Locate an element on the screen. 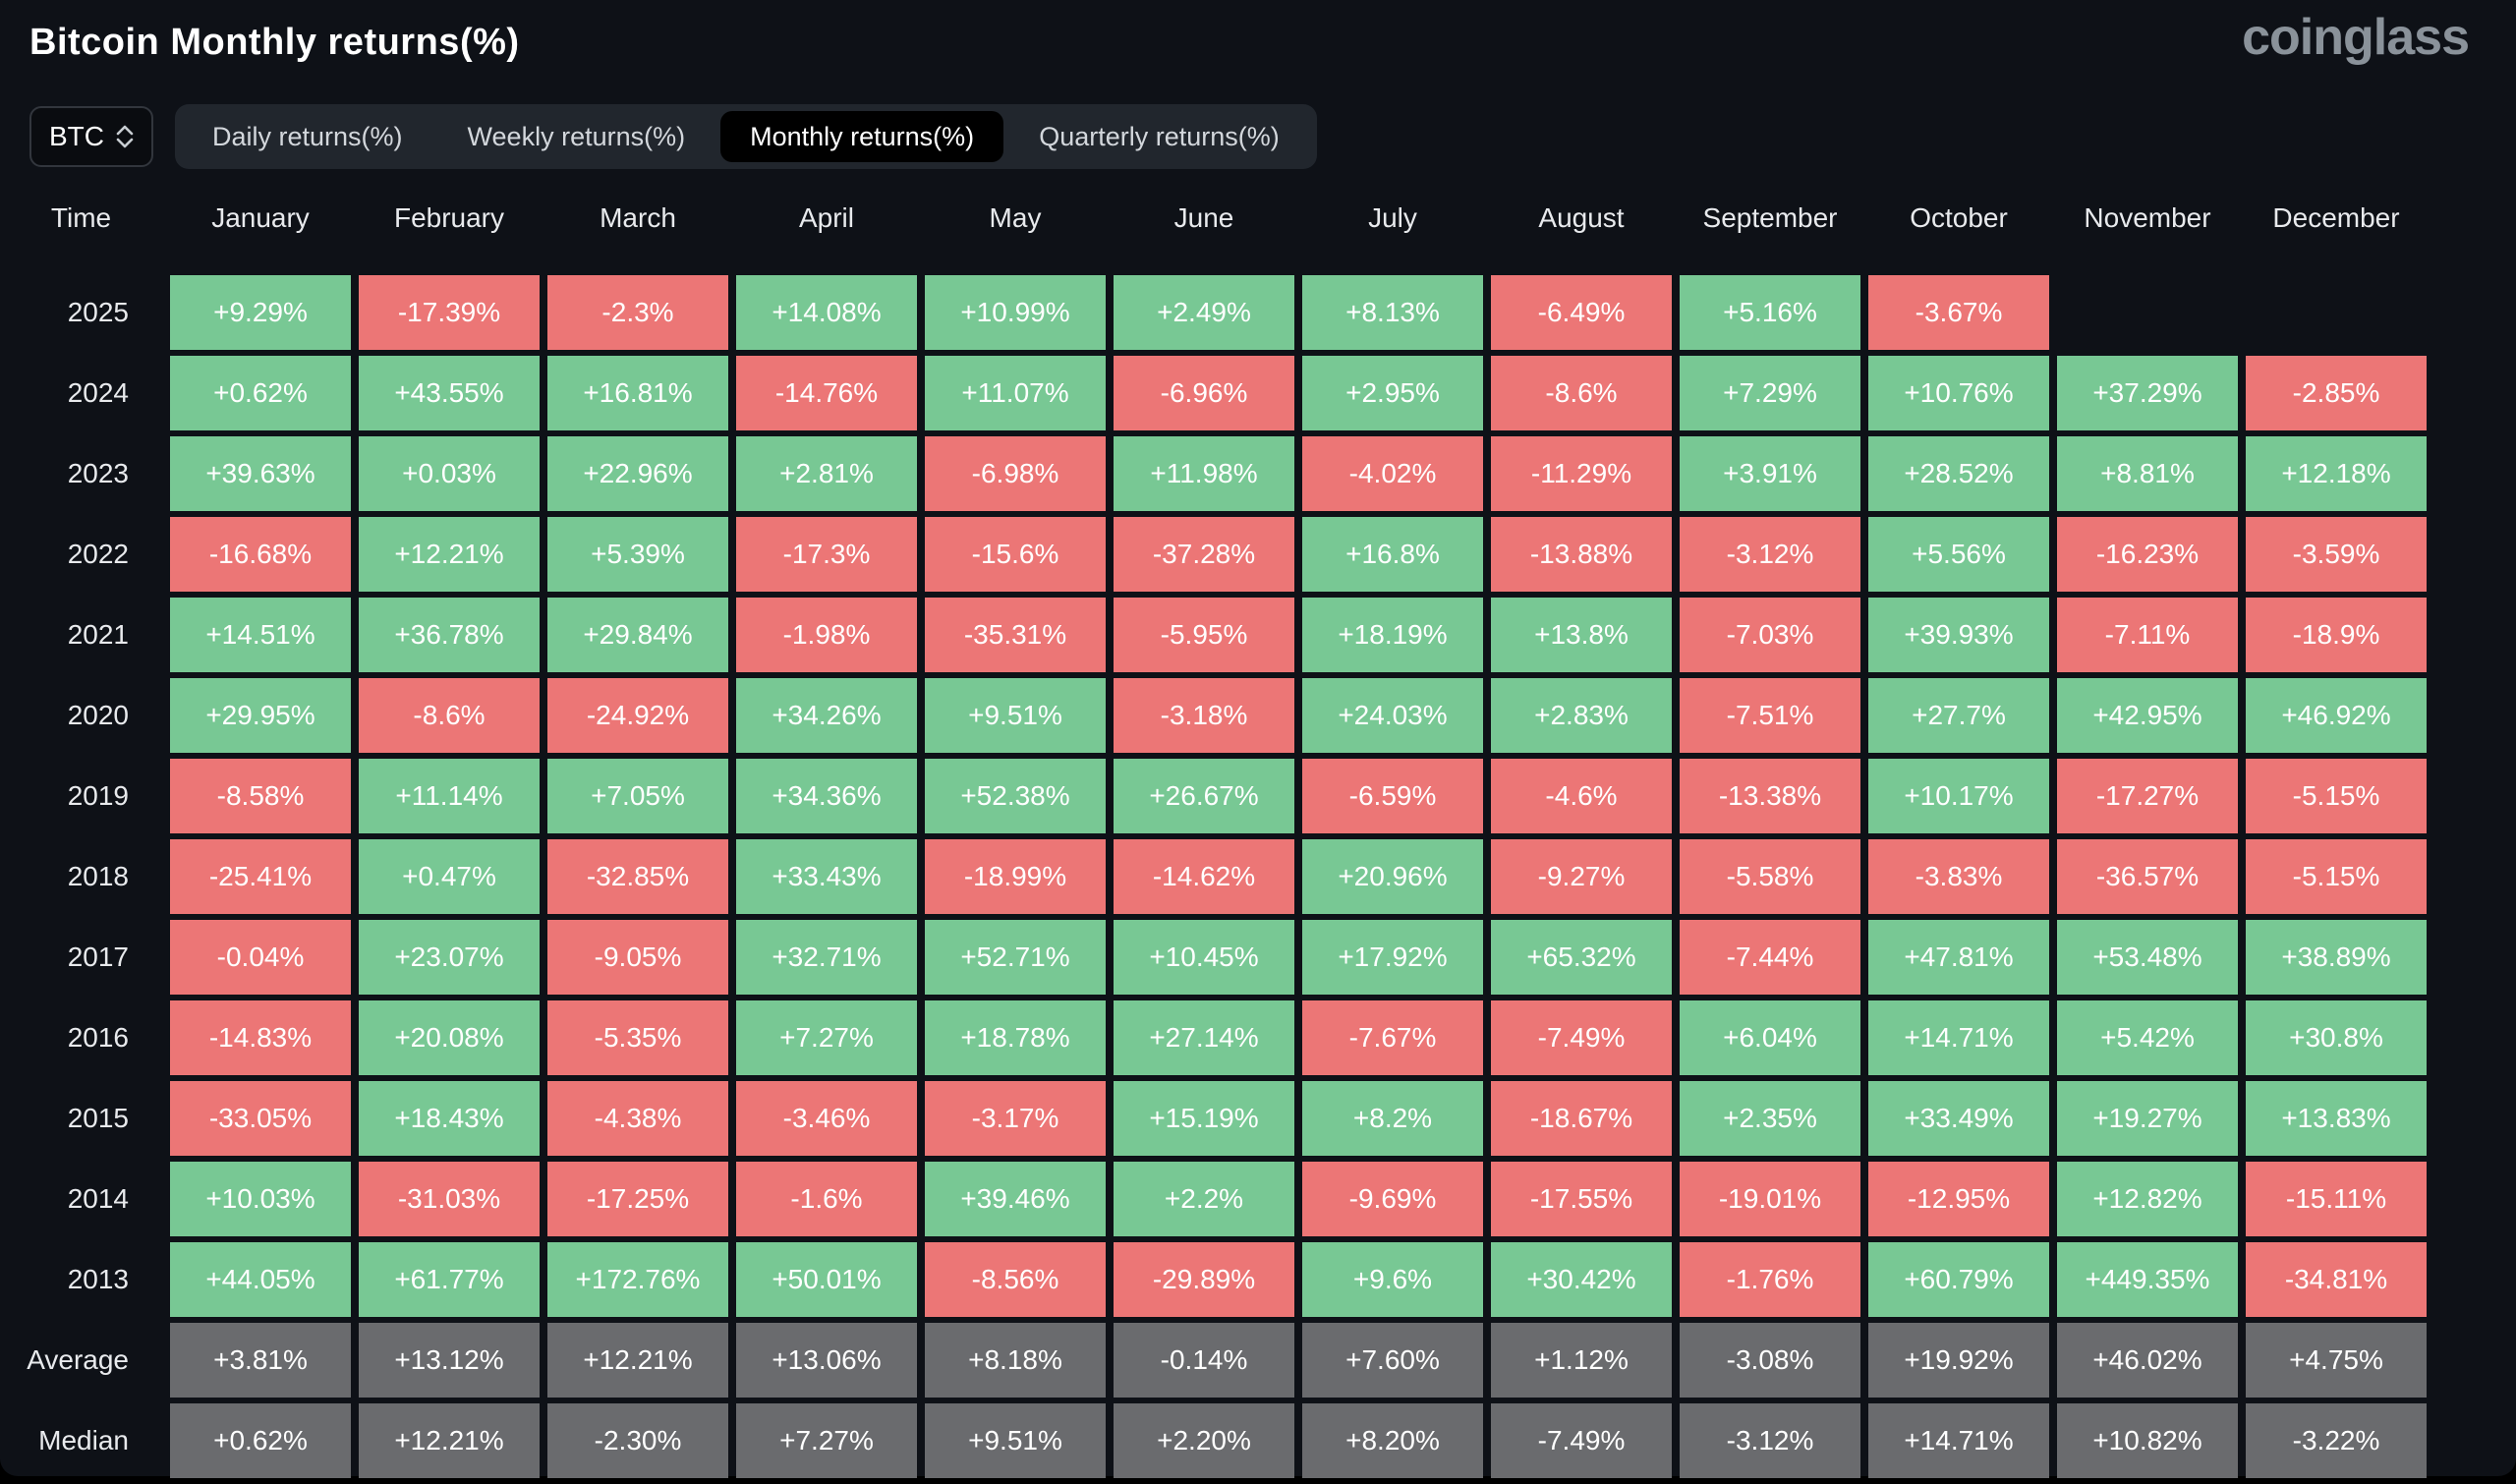 Image resolution: width=2516 pixels, height=1484 pixels. value-cell: +28.52% is located at coordinates (1958, 473).